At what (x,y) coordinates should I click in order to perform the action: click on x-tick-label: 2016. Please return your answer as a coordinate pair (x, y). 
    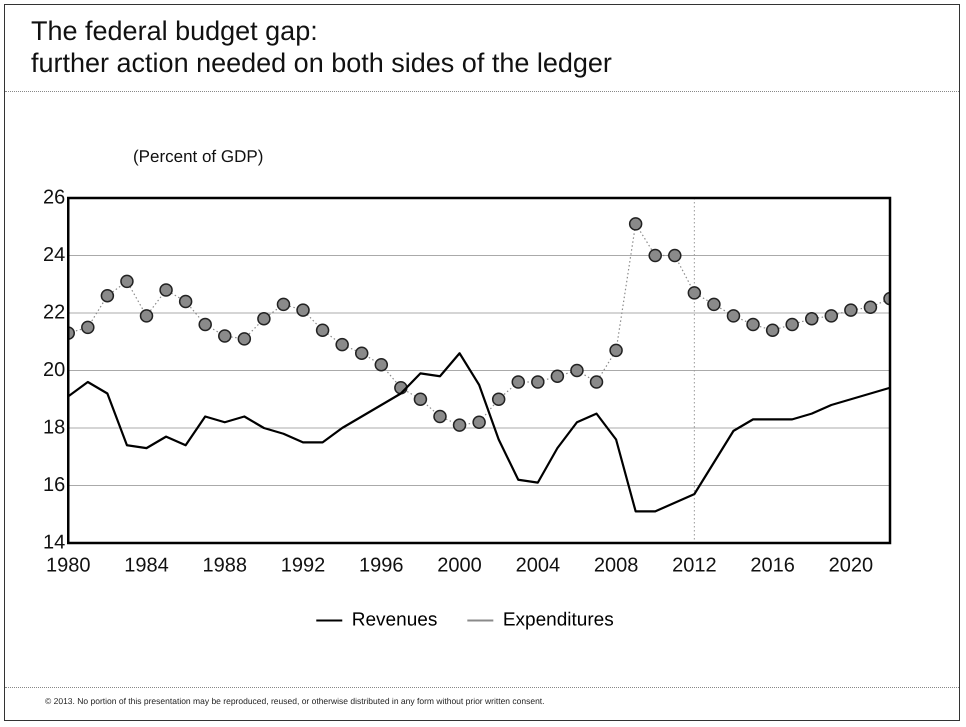
    Looking at the image, I should click on (772, 565).